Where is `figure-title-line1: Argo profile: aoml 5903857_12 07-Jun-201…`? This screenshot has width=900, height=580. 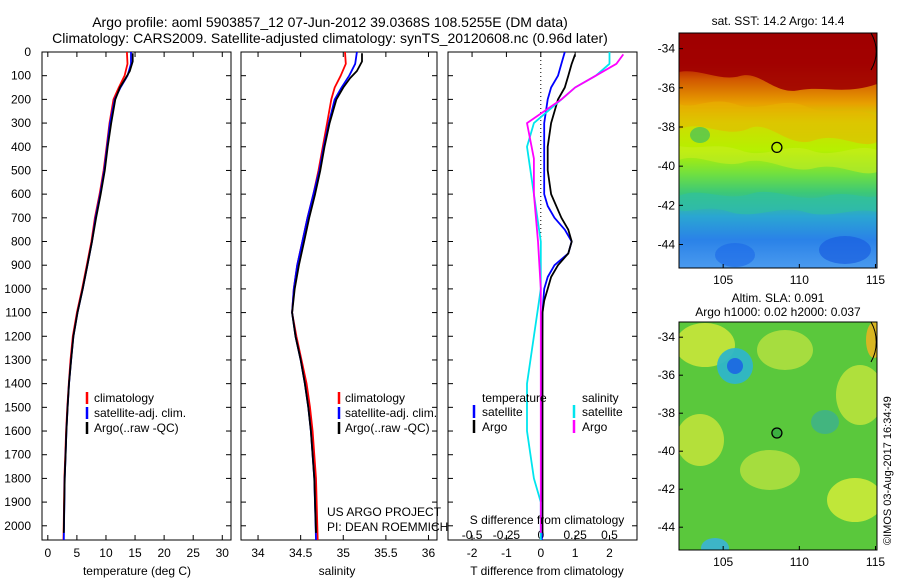 figure-title-line1: Argo profile: aoml 5903857_12 07-Jun-201… is located at coordinates (330, 22).